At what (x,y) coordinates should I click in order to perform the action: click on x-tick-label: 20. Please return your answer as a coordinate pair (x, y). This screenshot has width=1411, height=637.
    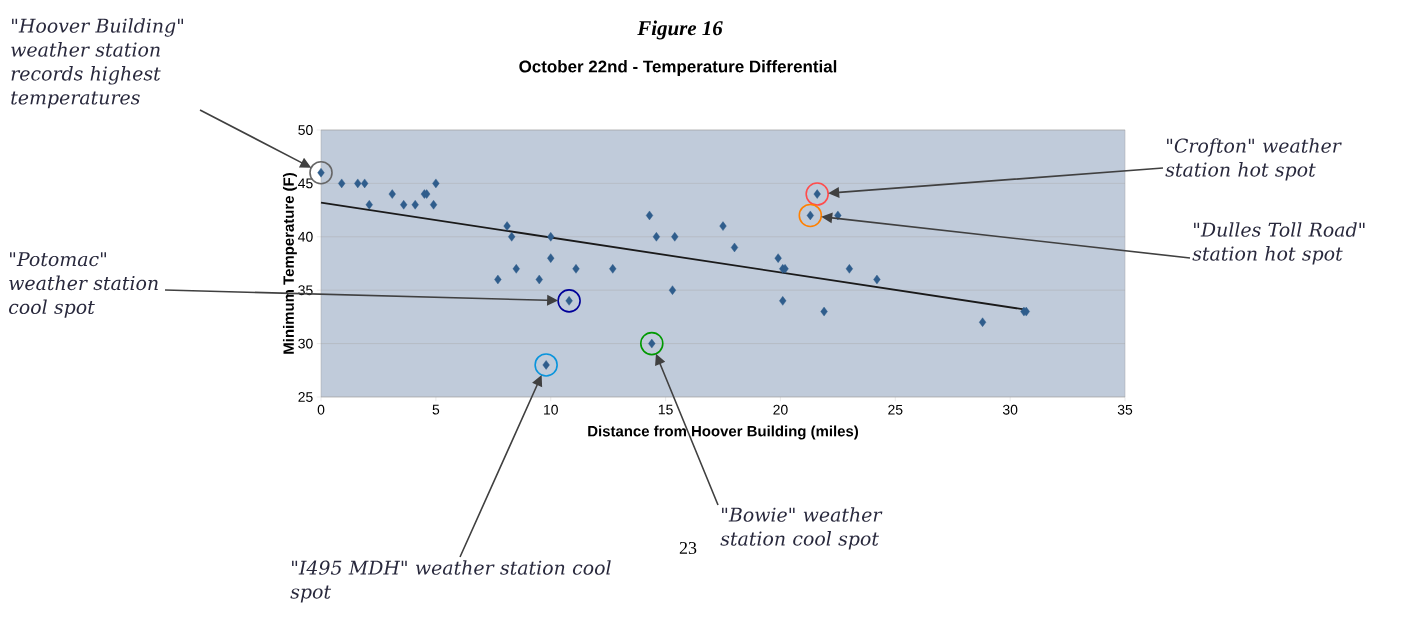
    Looking at the image, I should click on (780, 409).